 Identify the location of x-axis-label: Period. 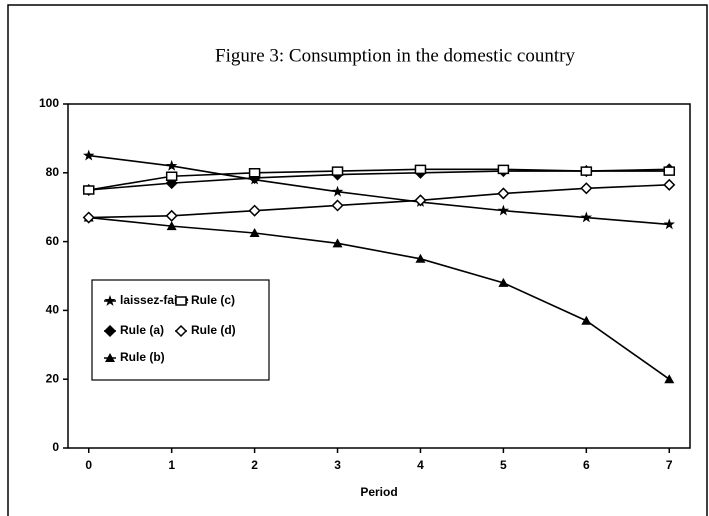
(378, 492).